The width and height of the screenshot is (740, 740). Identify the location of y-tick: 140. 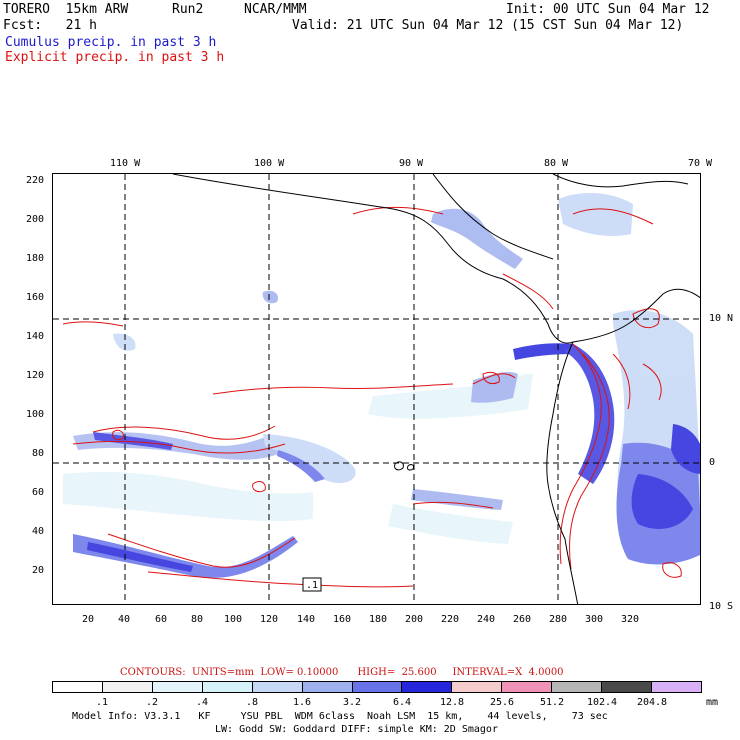
(35, 336).